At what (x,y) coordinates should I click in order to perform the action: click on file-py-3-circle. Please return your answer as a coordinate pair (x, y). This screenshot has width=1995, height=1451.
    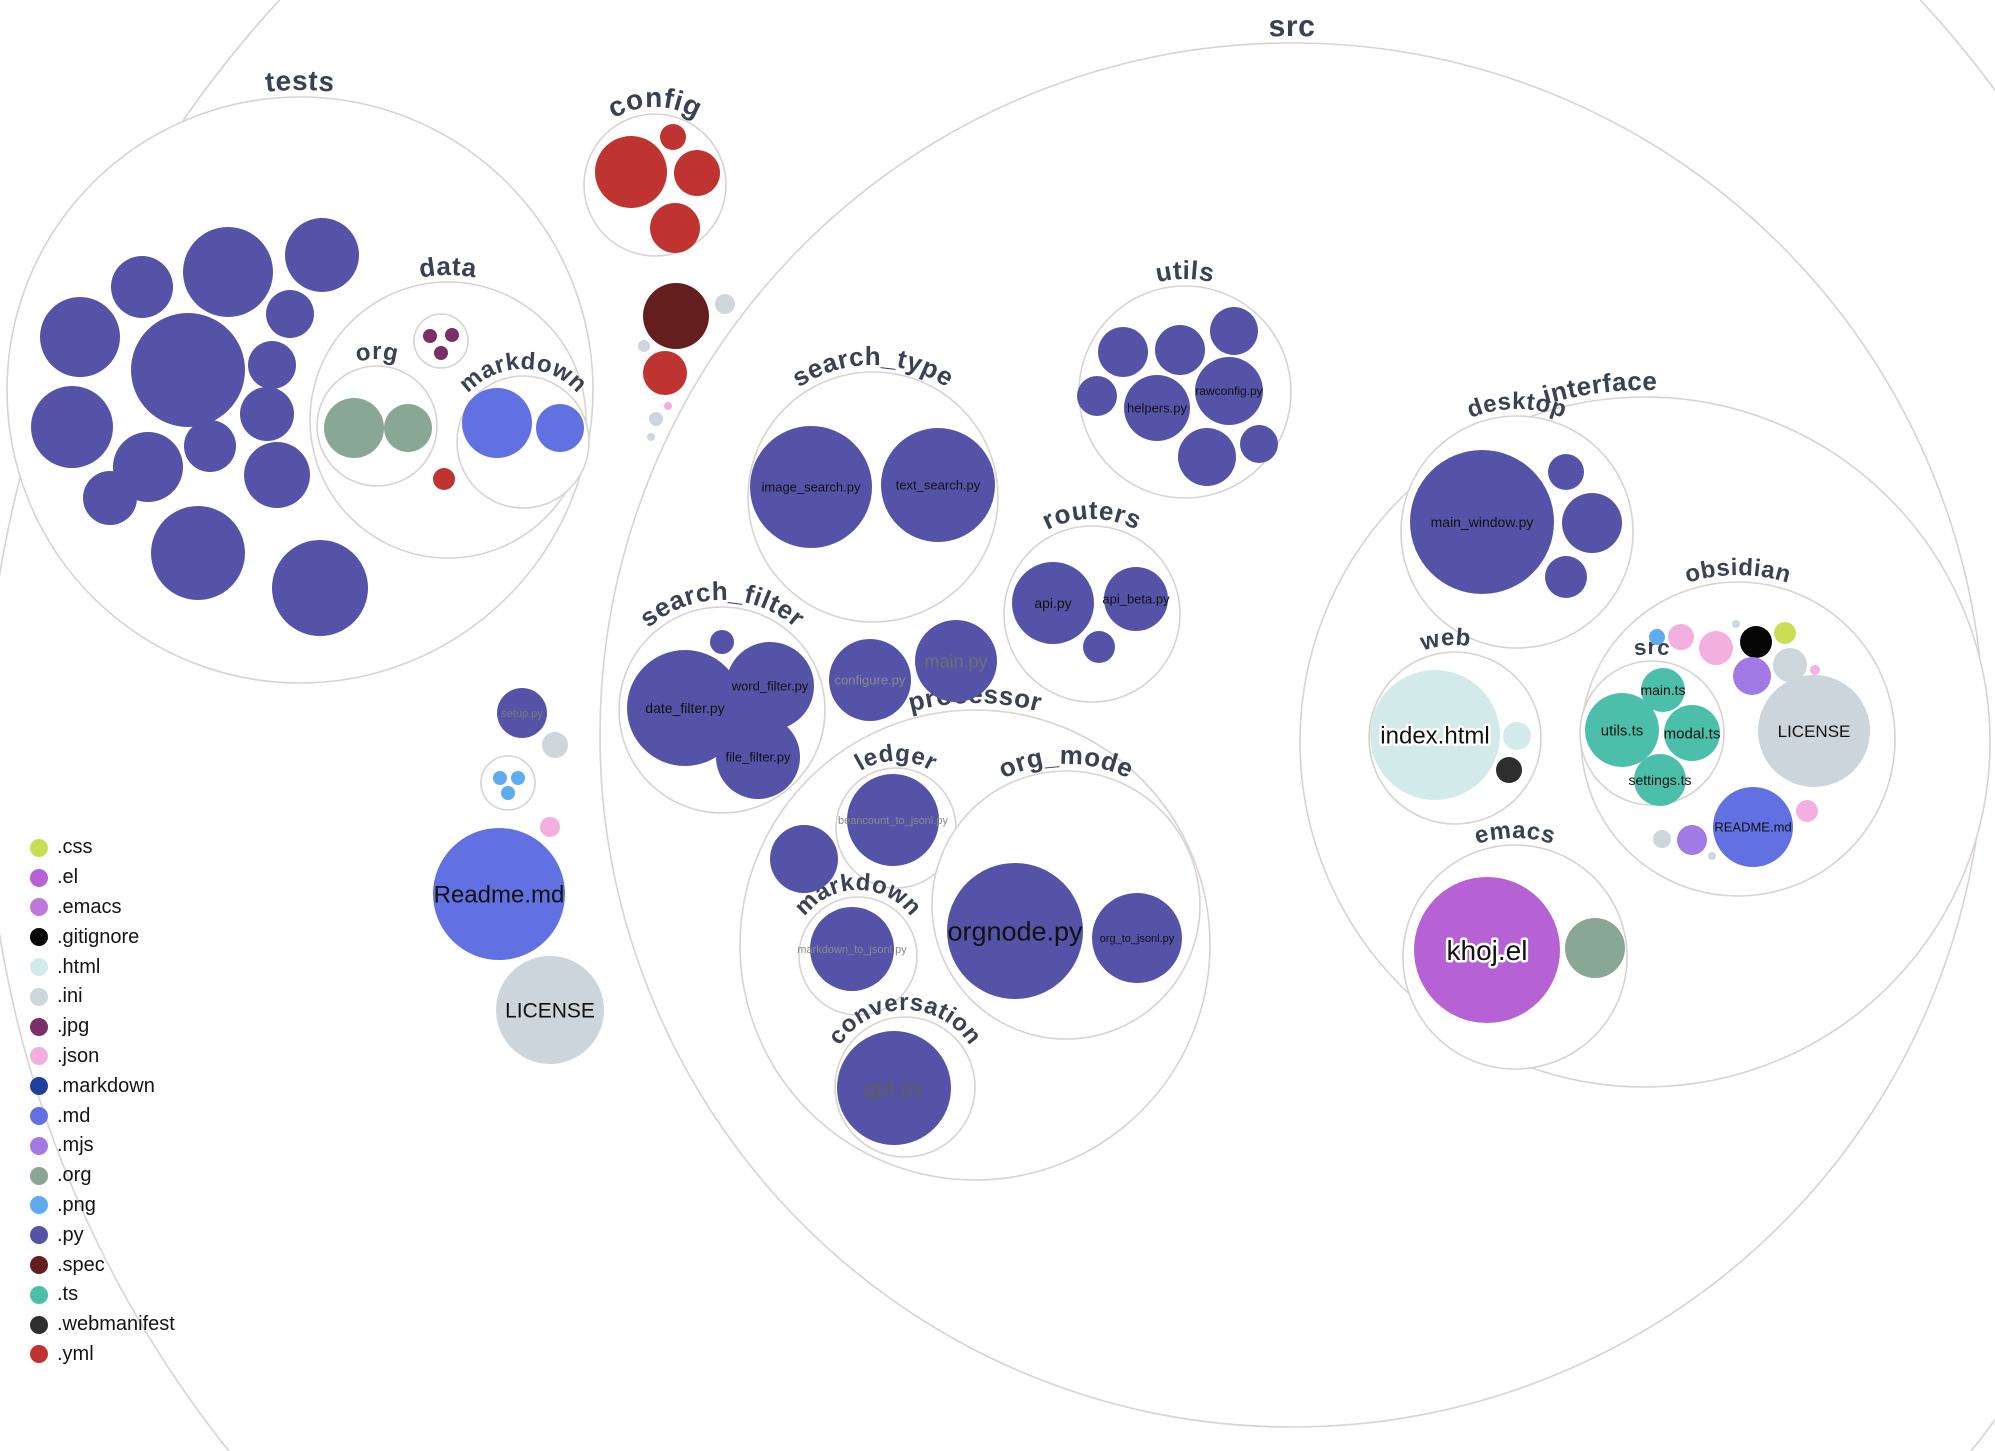
    Looking at the image, I should click on (80, 337).